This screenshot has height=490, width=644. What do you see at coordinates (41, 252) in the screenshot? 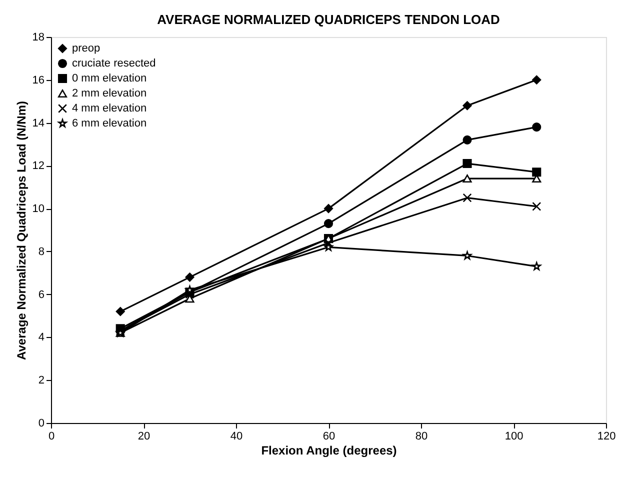
I see `y-tick-label: 8` at bounding box center [41, 252].